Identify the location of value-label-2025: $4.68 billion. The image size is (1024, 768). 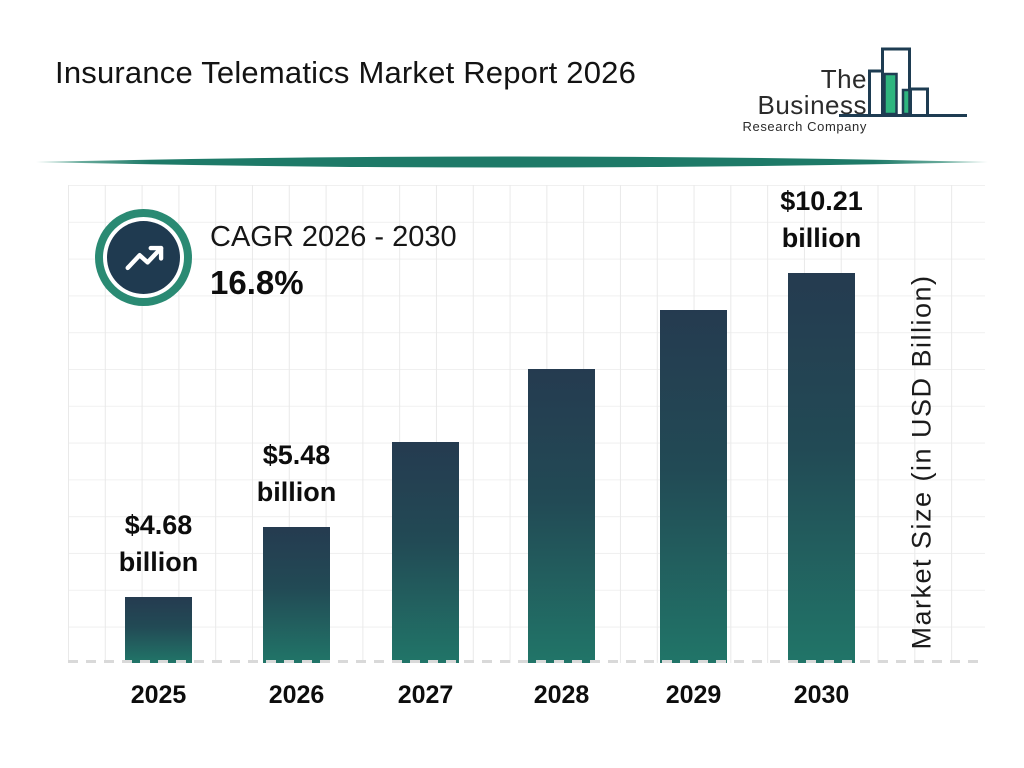
(158, 543).